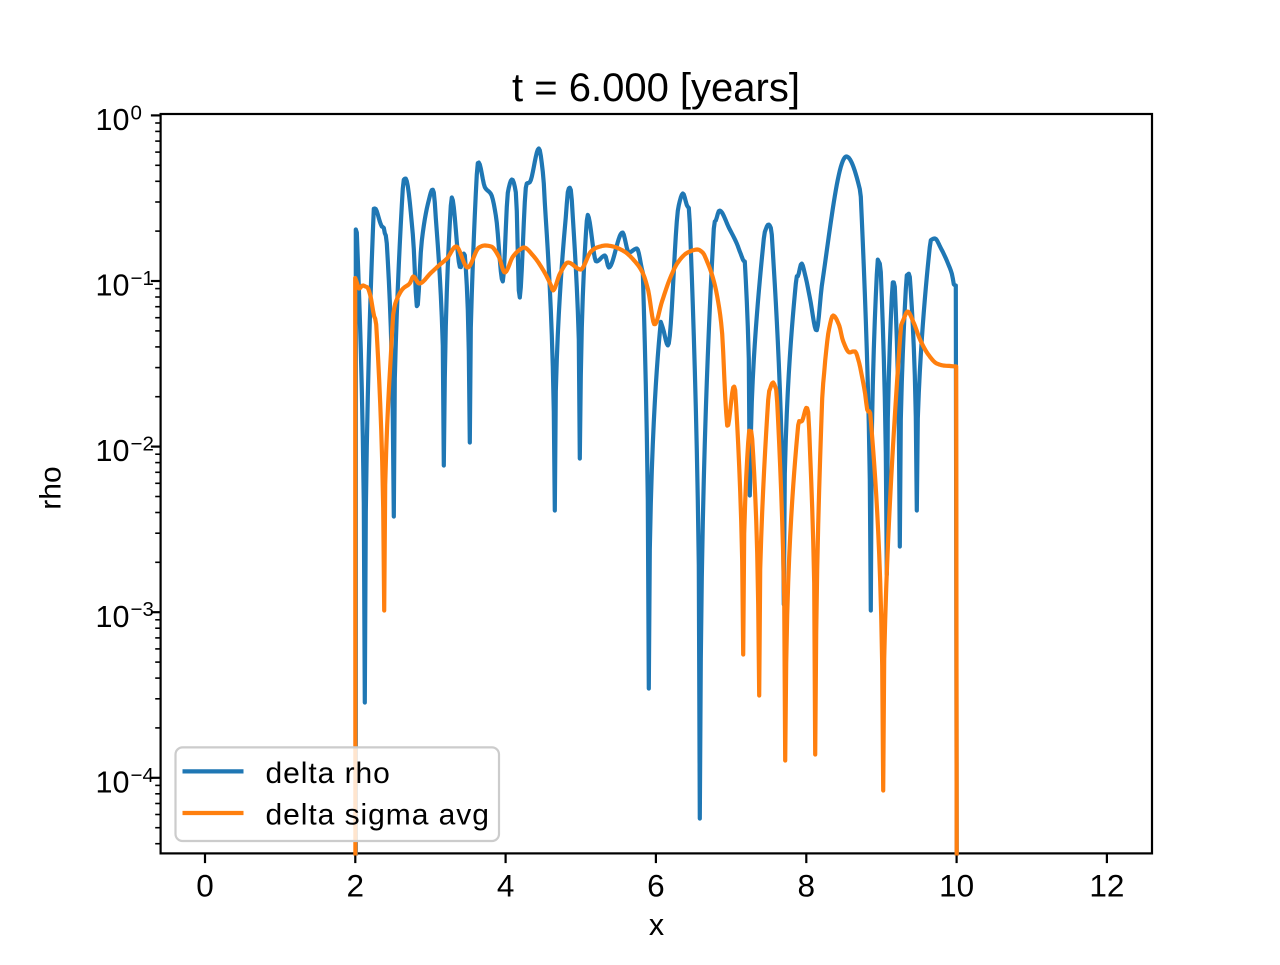 The width and height of the screenshot is (1280, 965). I want to click on svg-text: 10⁻², so click(125, 451).